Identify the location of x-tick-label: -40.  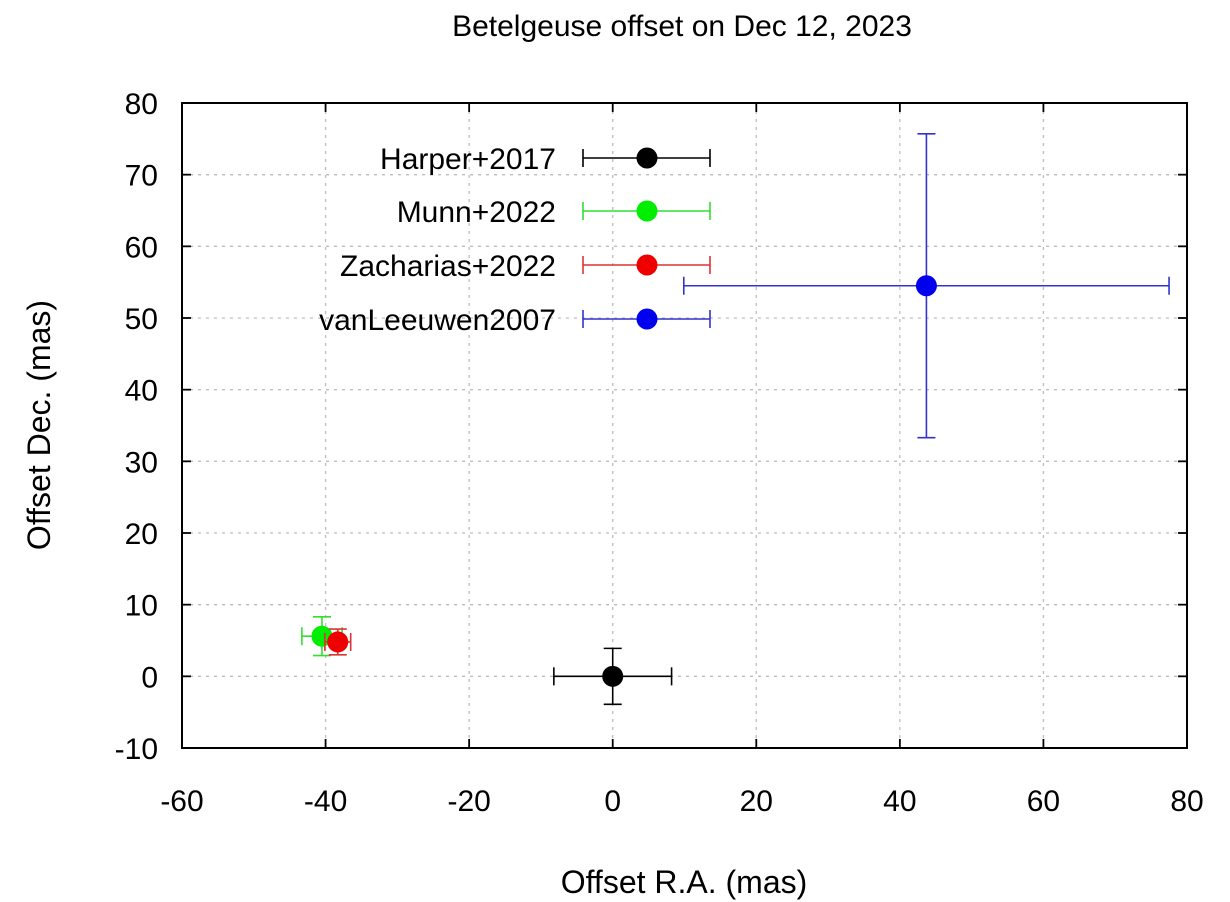
(325, 801).